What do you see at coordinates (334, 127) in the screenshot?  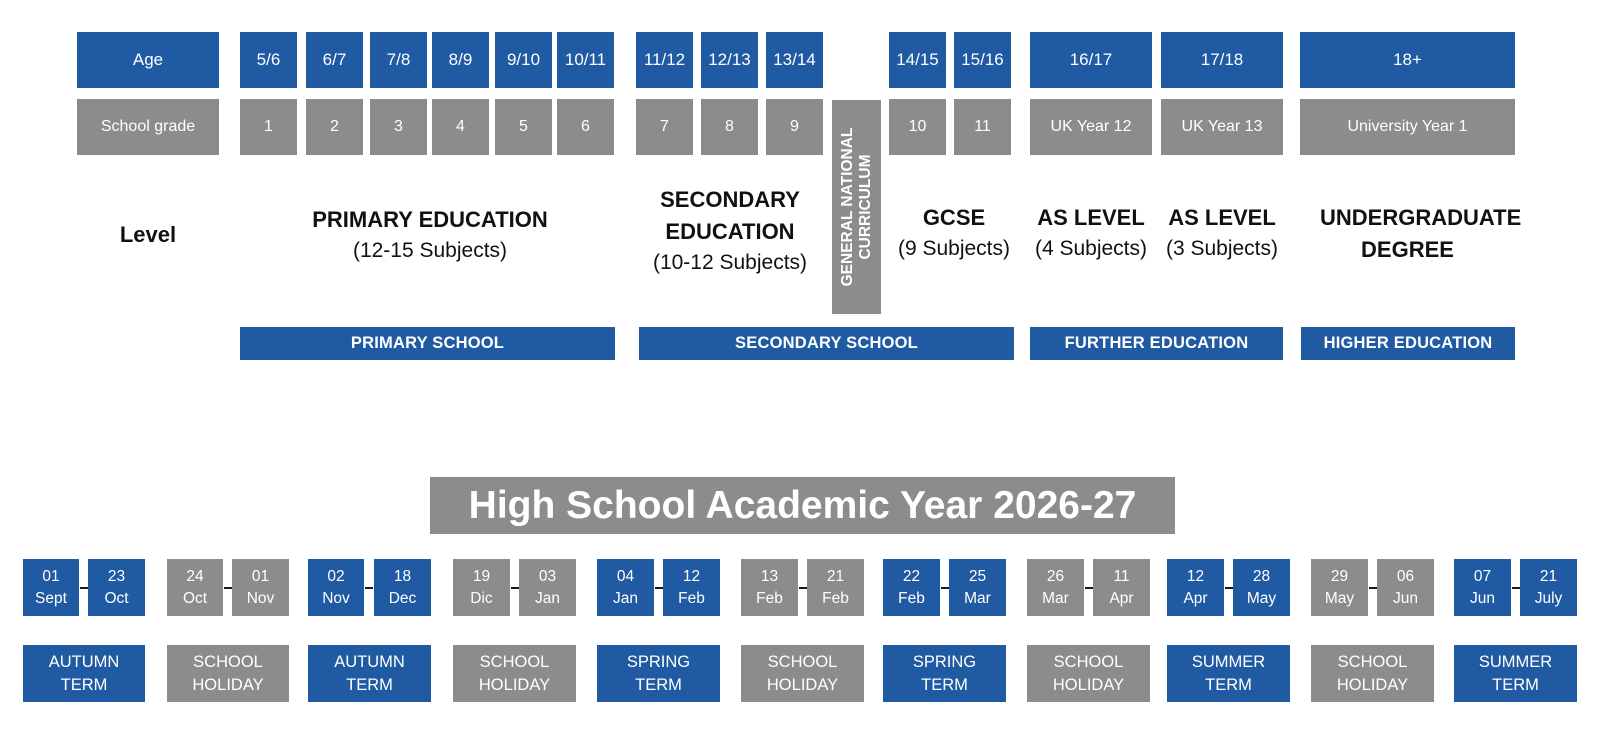 I see `grade-cell: 2` at bounding box center [334, 127].